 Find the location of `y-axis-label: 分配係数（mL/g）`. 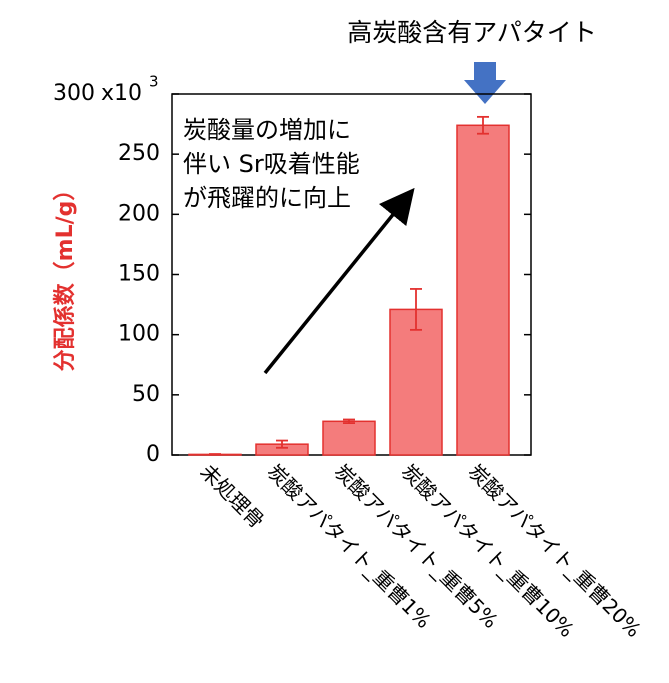

y-axis-label: 分配係数（mL/g） is located at coordinates (65, 275).